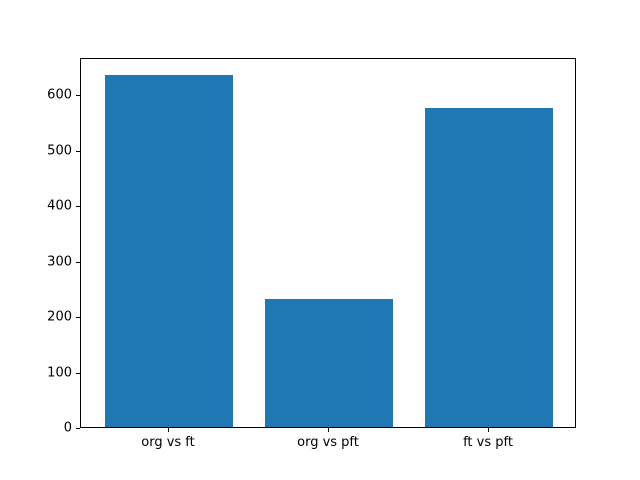  Describe the element at coordinates (328, 442) in the screenshot. I see `x-tick-label: org vs pft` at that location.